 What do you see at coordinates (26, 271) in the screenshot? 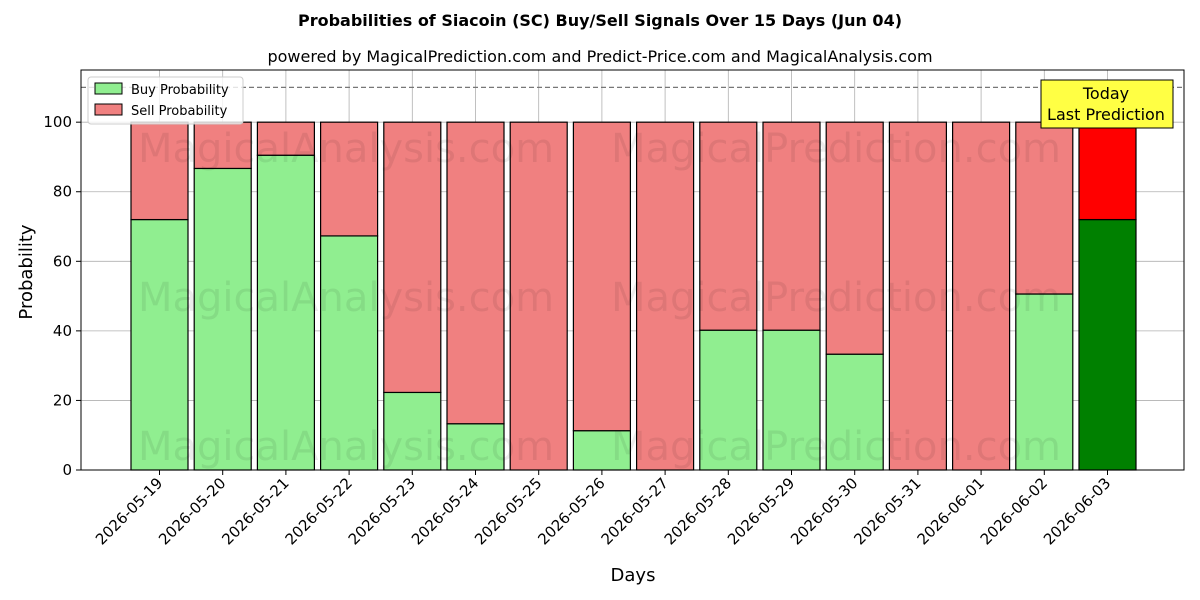
I see `y-axis-label: Probability` at bounding box center [26, 271].